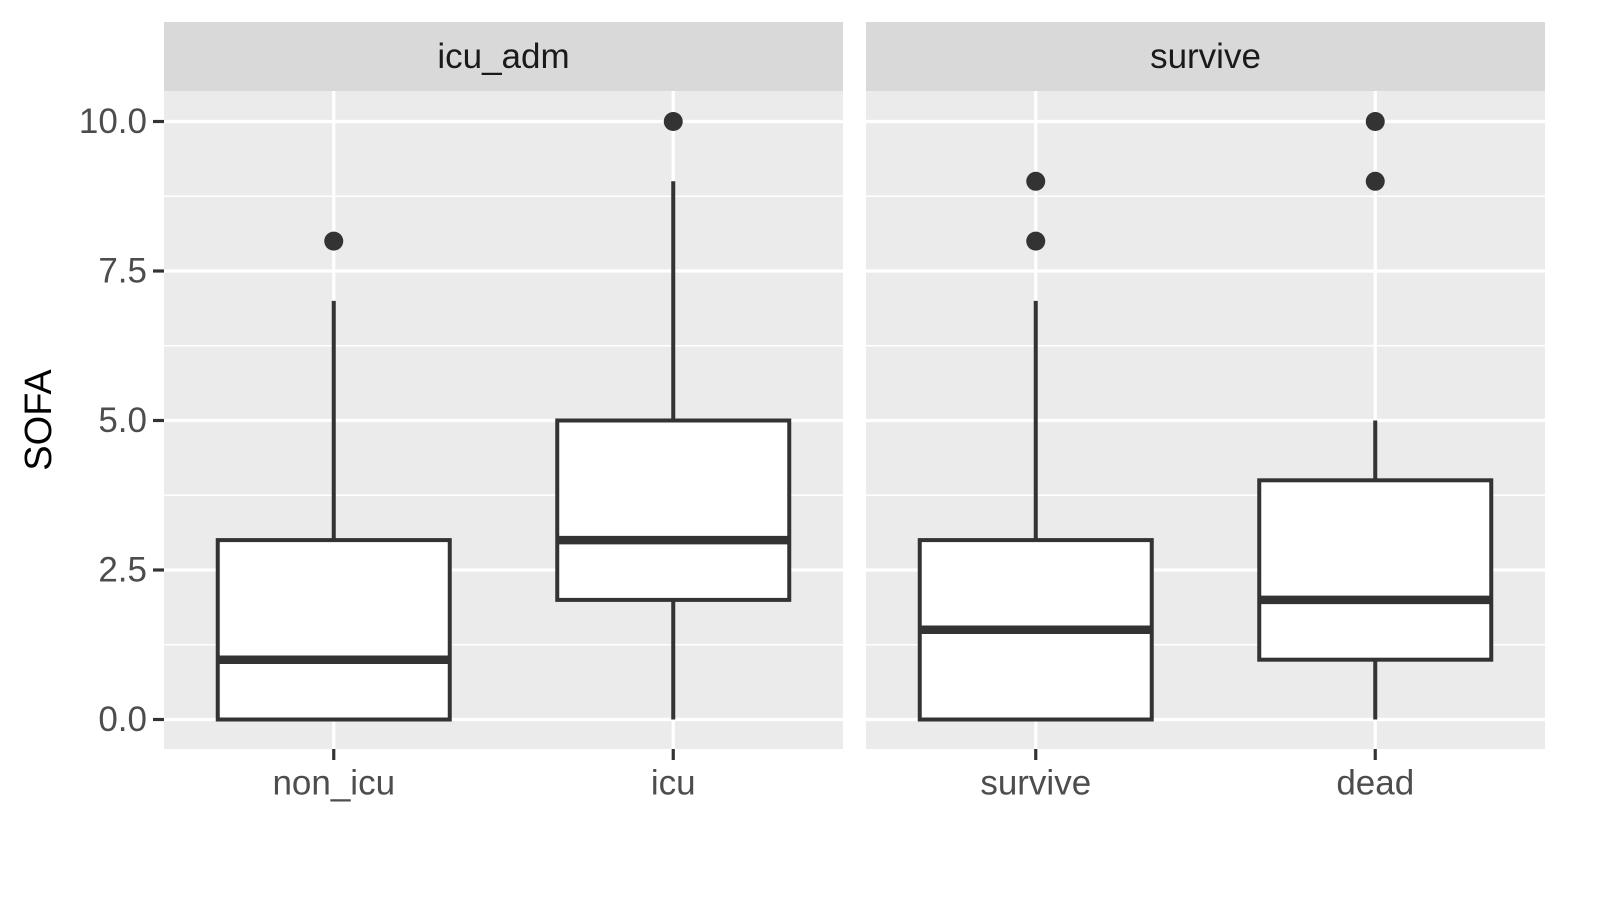  Describe the element at coordinates (113, 121) in the screenshot. I see `y-tick-label: 10.0` at that location.